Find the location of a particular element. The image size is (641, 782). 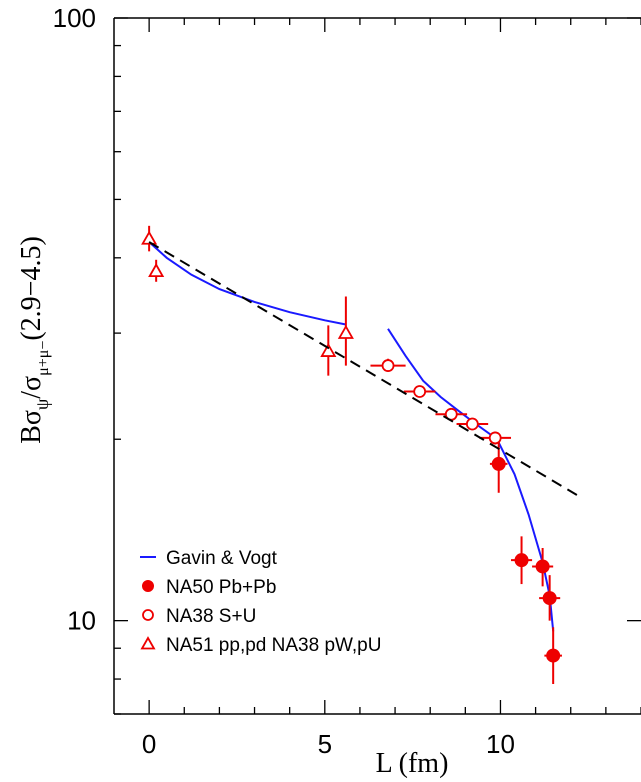

x-tick-label: 0 is located at coordinates (149, 744).